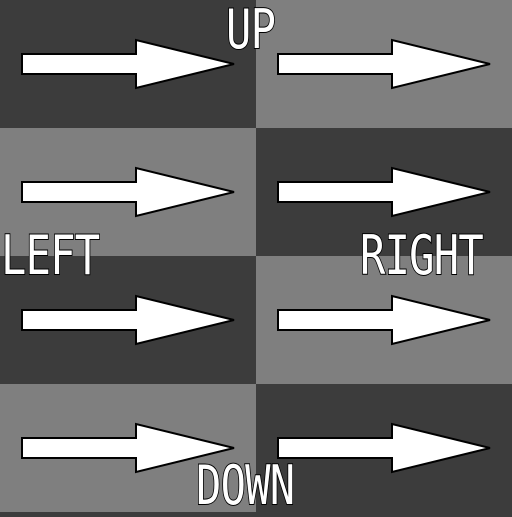 This screenshot has height=517, width=512. I want to click on label-right: RIGHT, so click(421, 255).